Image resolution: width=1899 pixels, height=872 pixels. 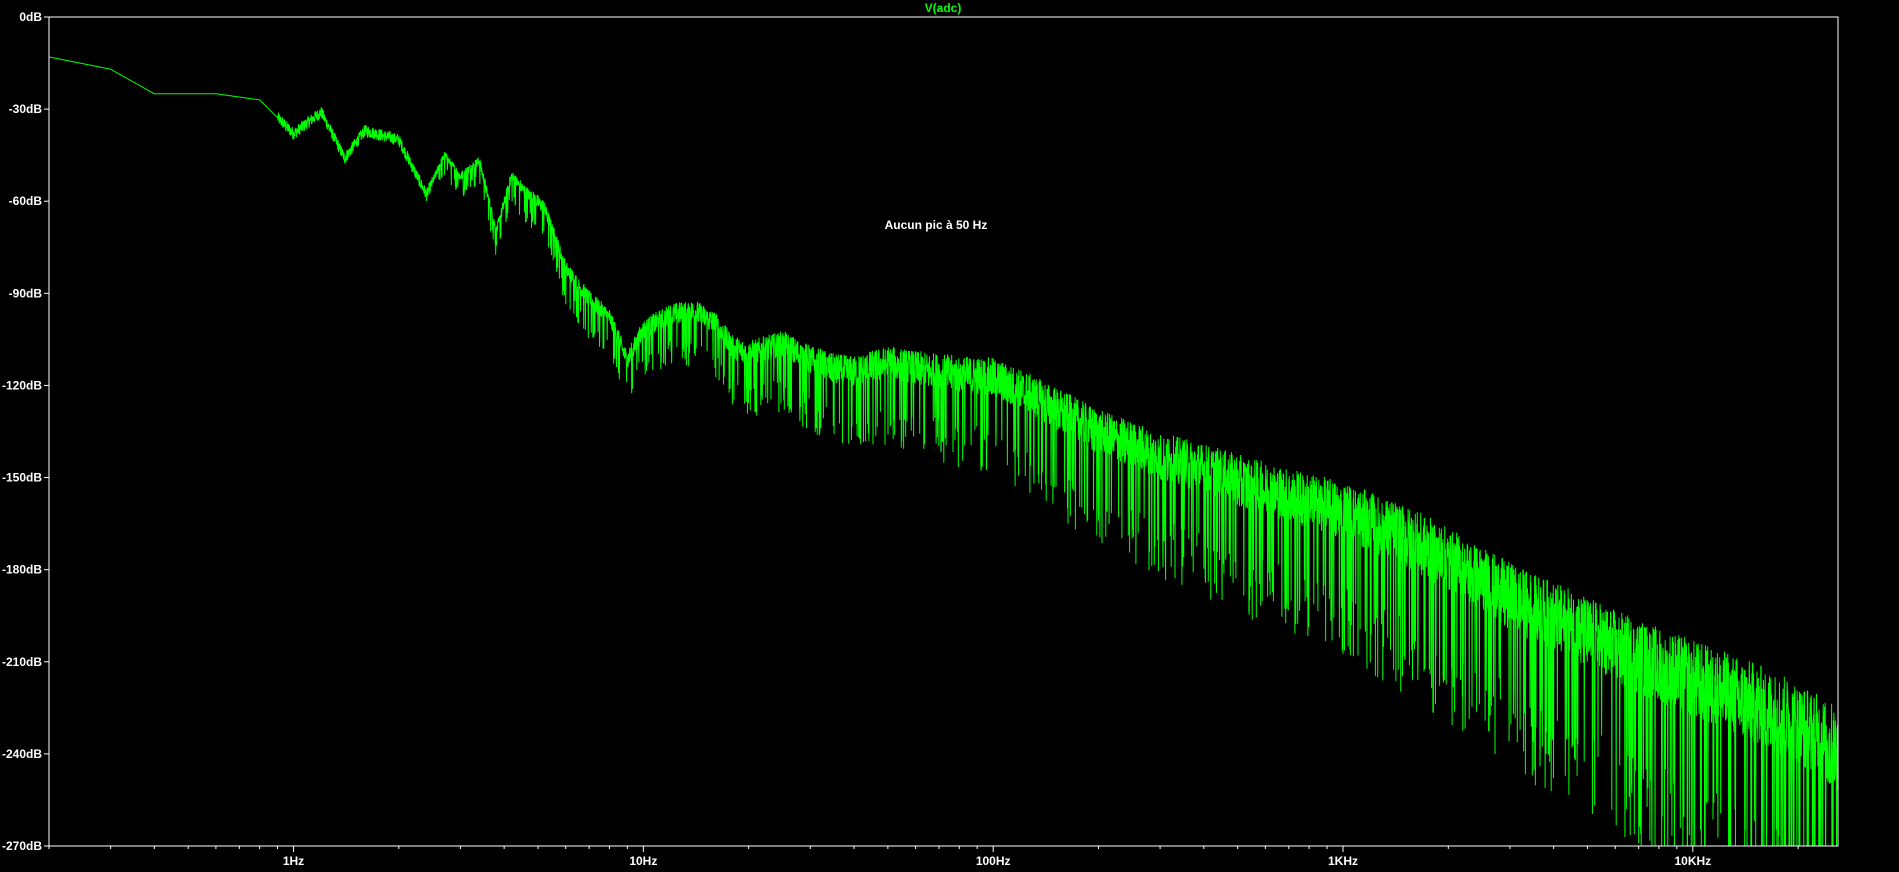 I want to click on y-tick-label: 0dB, so click(x=30, y=17).